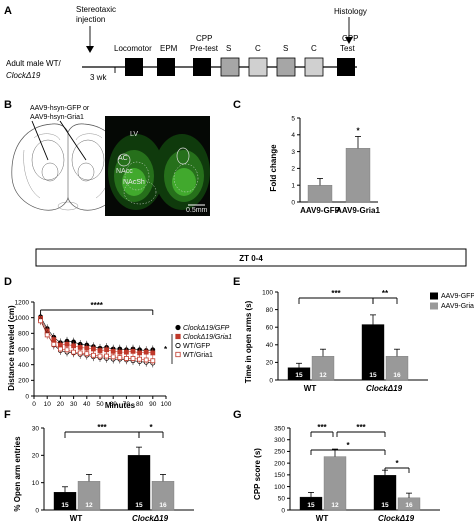  I want to click on chart-c-ytick-label: 2, so click(293, 169).